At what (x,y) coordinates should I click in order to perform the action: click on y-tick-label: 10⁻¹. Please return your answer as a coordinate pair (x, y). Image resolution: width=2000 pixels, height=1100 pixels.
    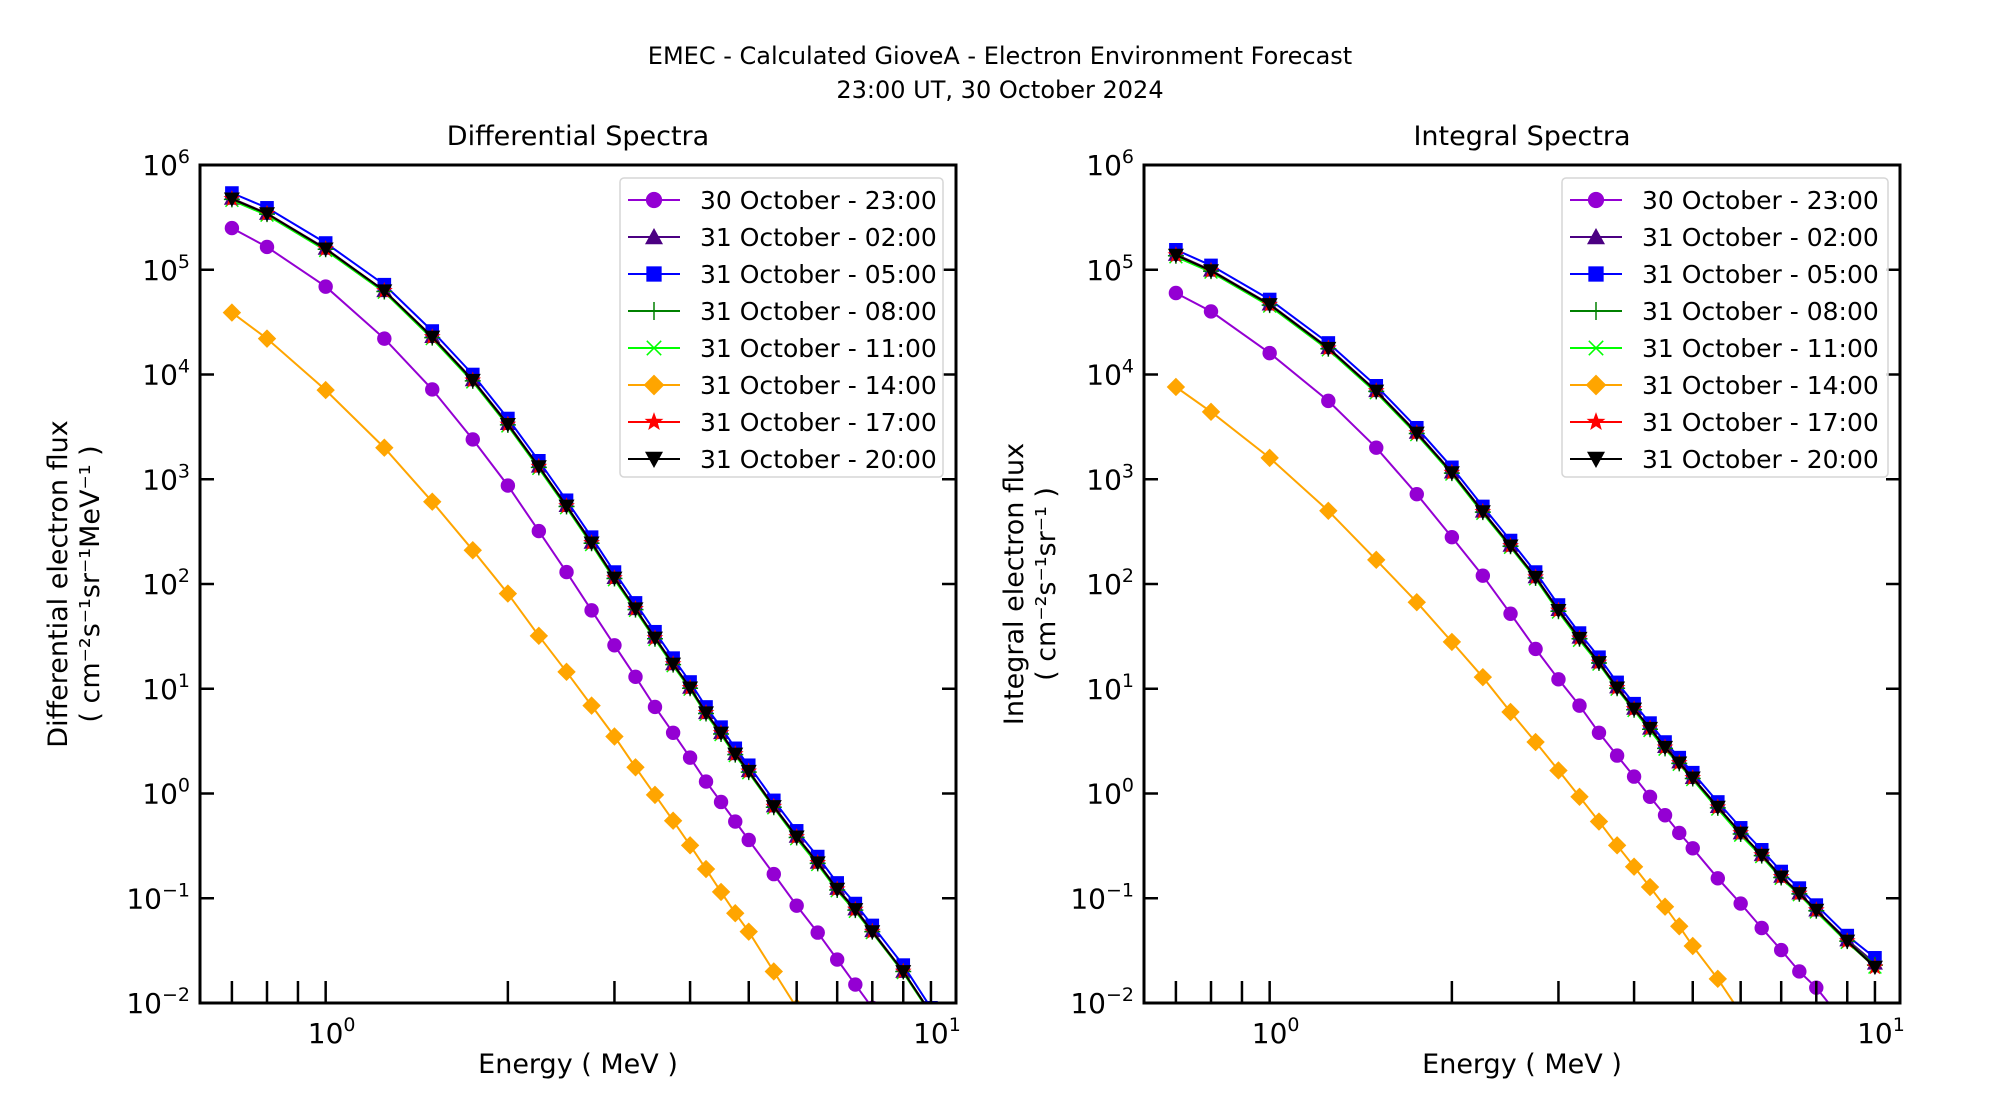
    Looking at the image, I should click on (158, 897).